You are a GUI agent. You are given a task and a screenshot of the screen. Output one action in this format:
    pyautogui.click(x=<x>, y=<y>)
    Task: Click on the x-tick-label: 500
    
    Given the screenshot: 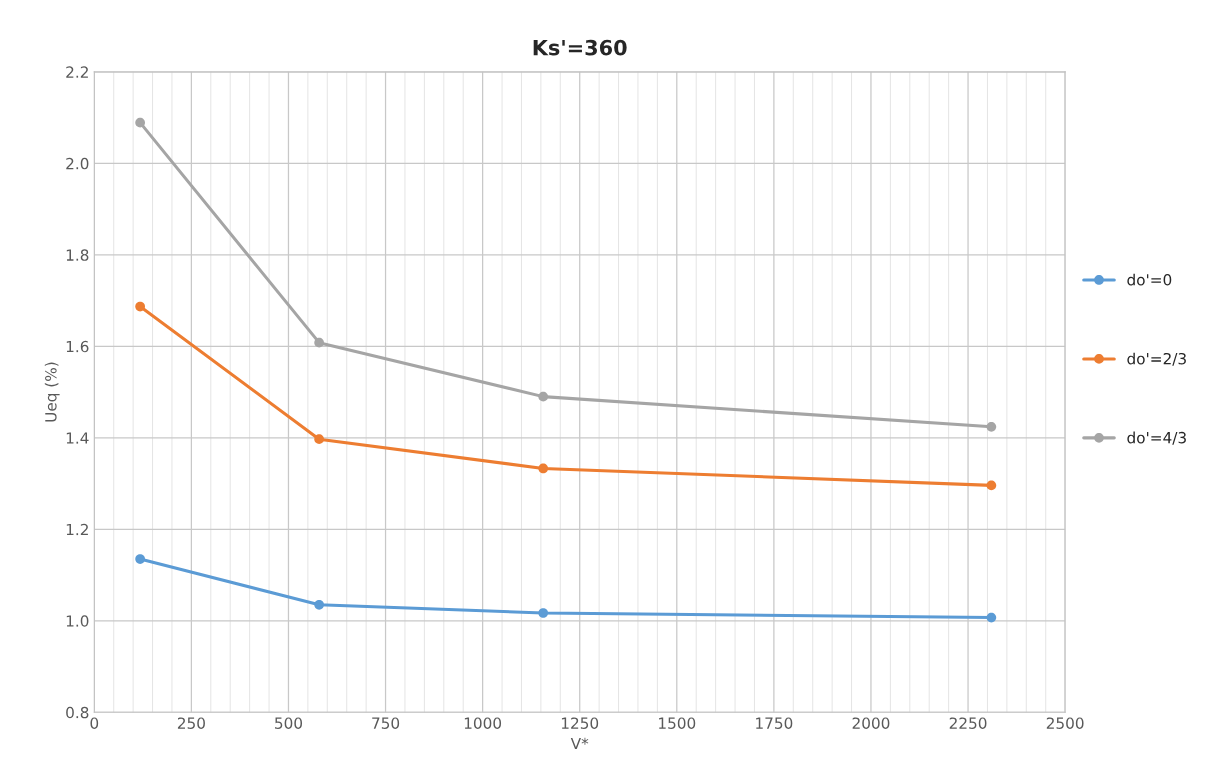 What is the action you would take?
    pyautogui.click(x=289, y=723)
    